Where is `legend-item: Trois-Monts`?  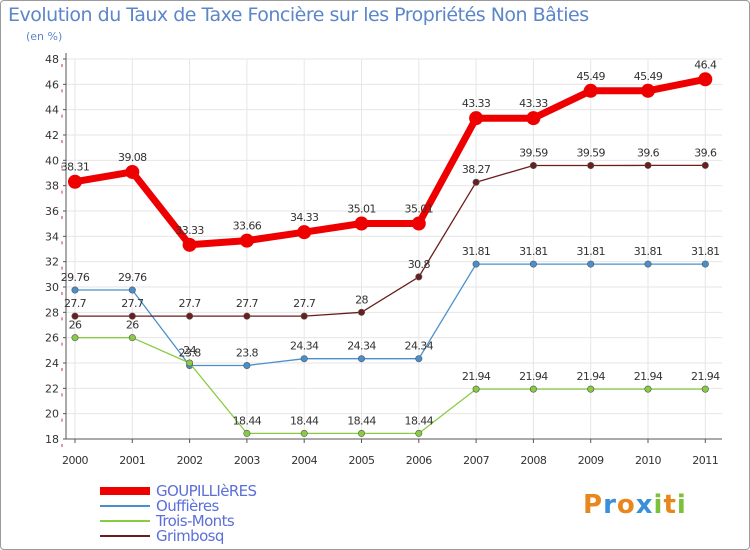 legend-item: Trois-Monts is located at coordinates (230, 521).